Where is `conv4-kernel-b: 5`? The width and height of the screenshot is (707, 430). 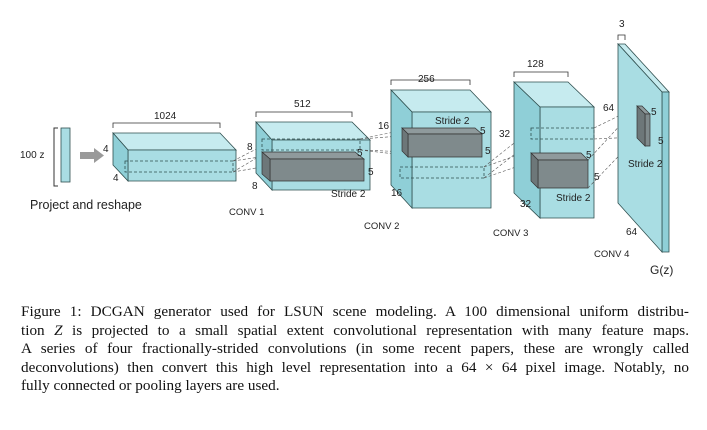
conv4-kernel-b: 5 is located at coordinates (661, 141).